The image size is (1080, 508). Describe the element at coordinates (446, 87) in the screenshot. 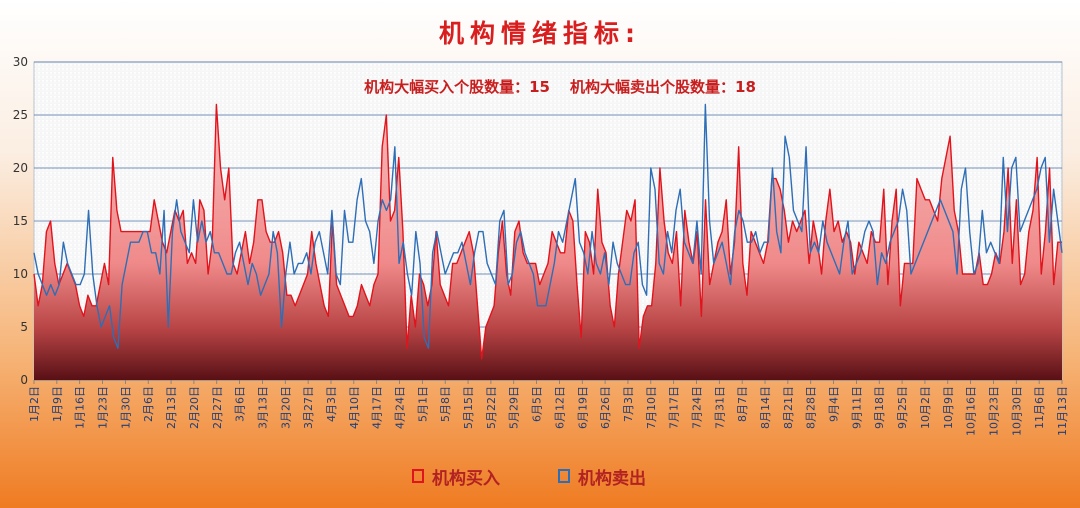

I see `buy-count-label: 机构大幅买入个股数量：` at that location.